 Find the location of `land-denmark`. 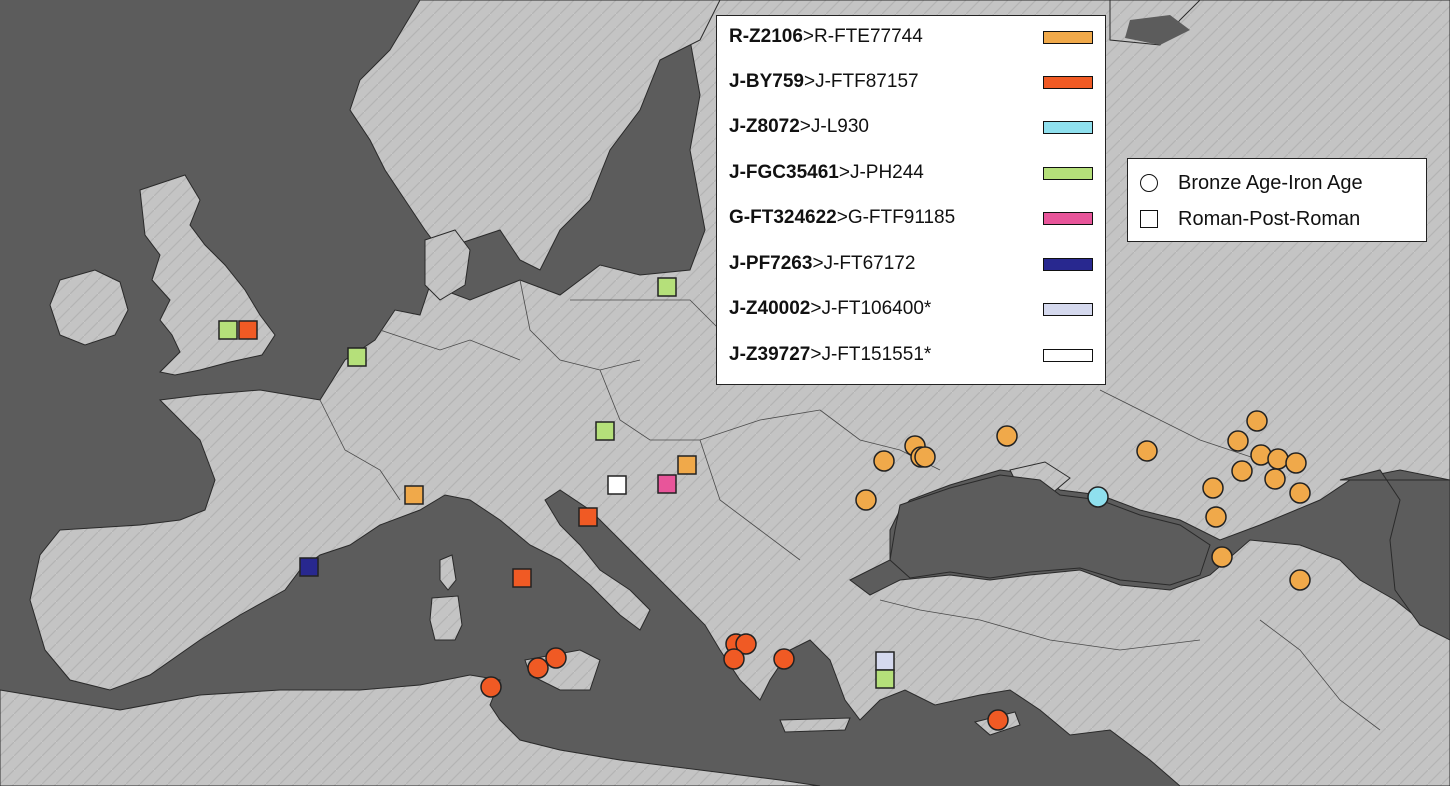

land-denmark is located at coordinates (447, 265).